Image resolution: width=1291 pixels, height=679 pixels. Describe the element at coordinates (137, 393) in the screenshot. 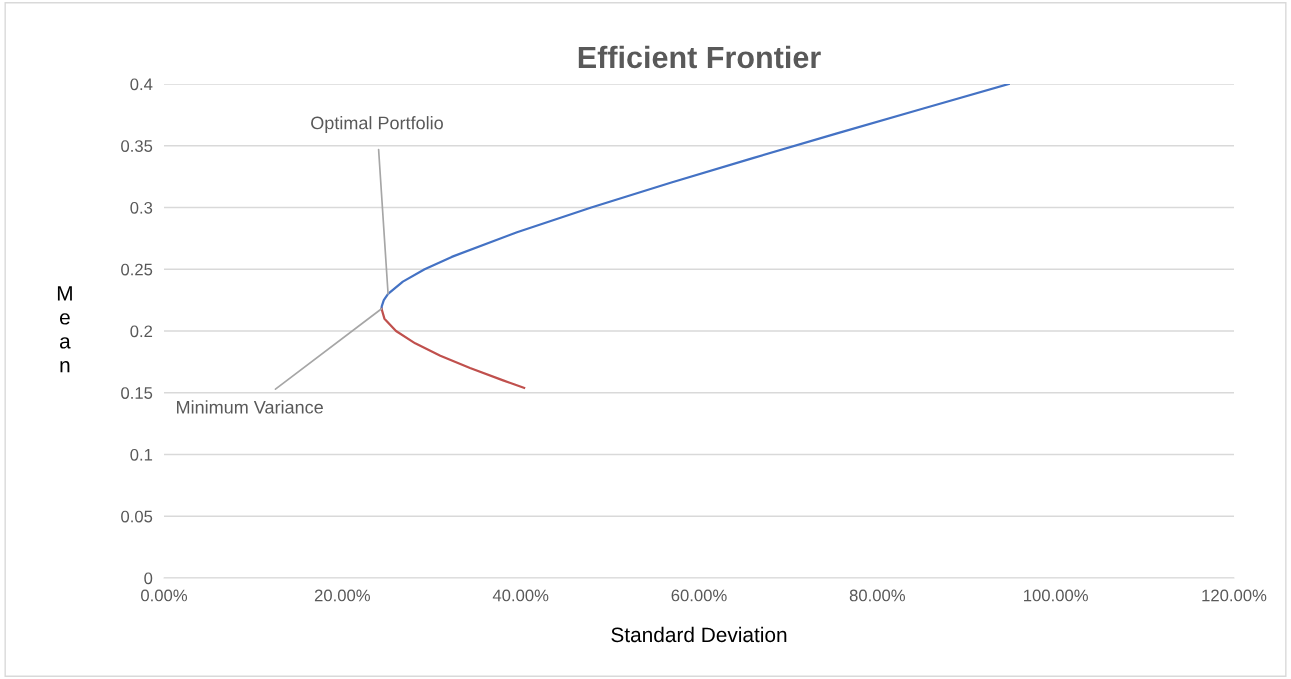

I see `y-tick-label: 0.15` at that location.